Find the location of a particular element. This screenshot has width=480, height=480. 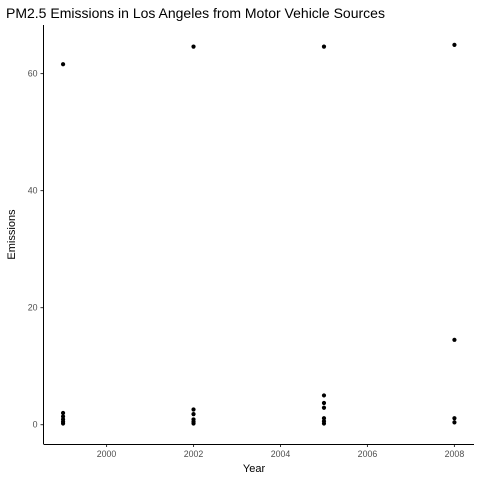

x-tick-label: 2004 is located at coordinates (281, 454).